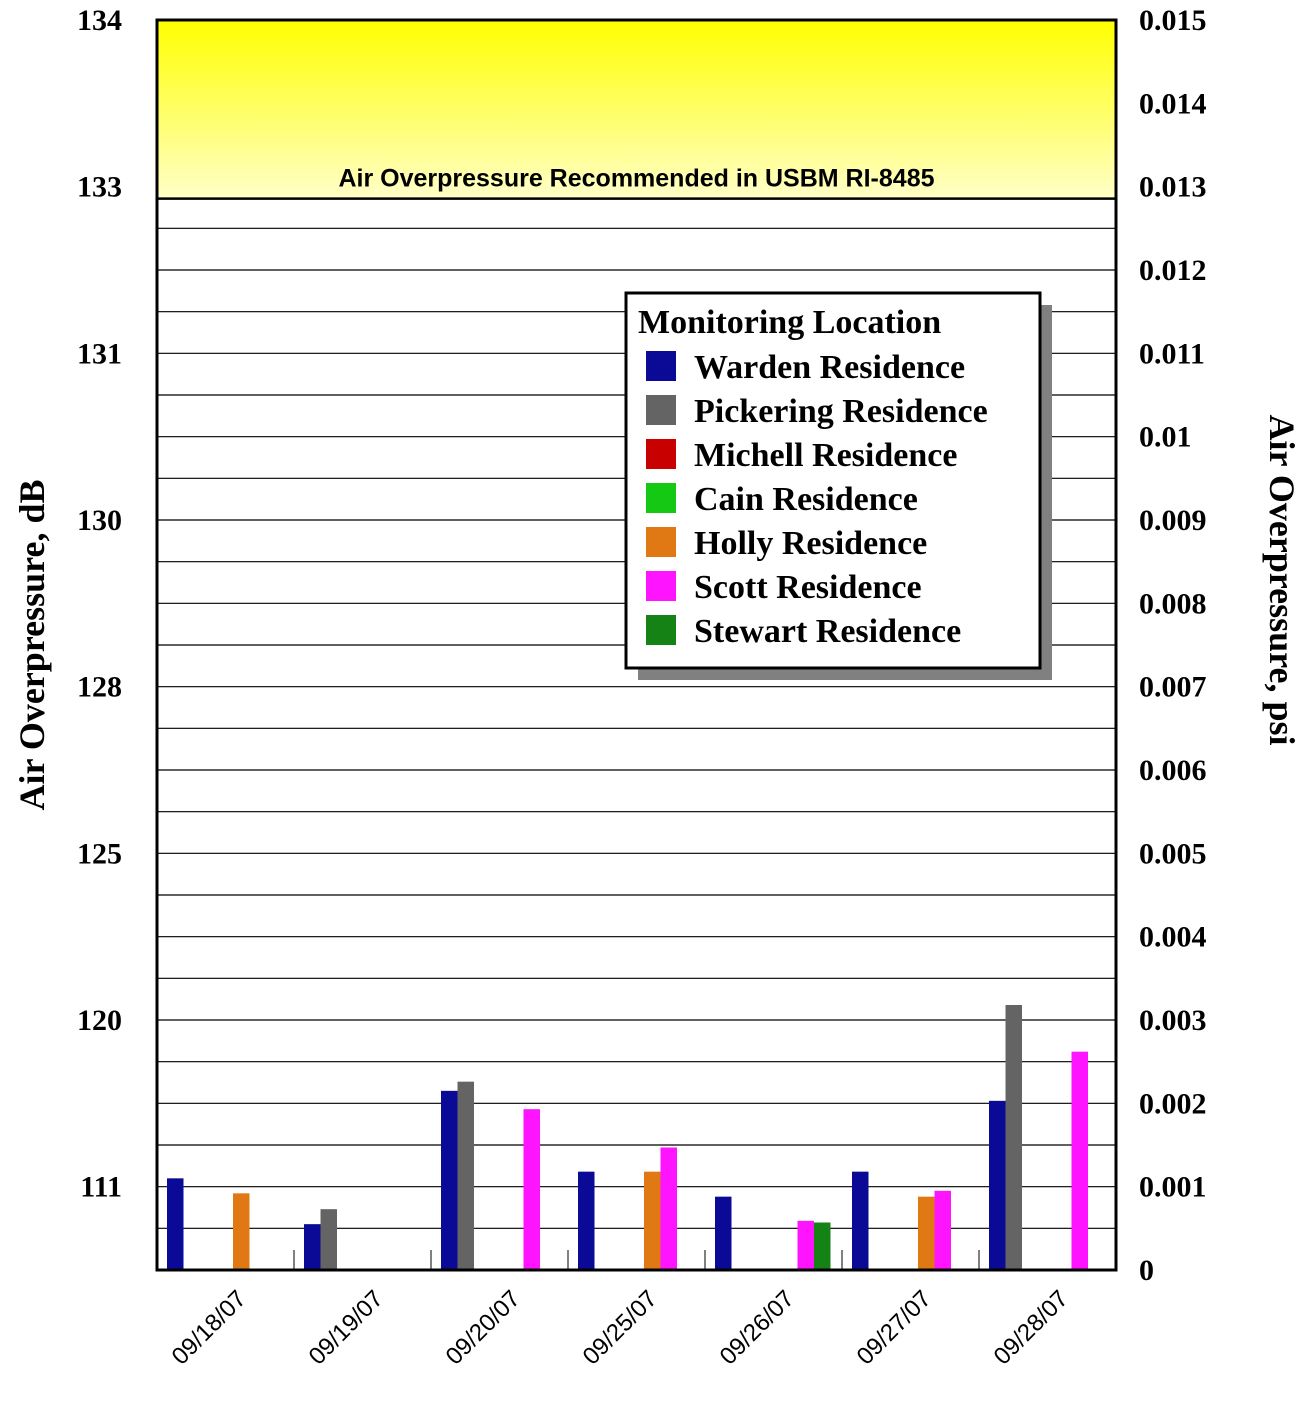 The width and height of the screenshot is (1312, 1408). What do you see at coordinates (806, 499) in the screenshot?
I see `legend-label: Cain Residence` at bounding box center [806, 499].